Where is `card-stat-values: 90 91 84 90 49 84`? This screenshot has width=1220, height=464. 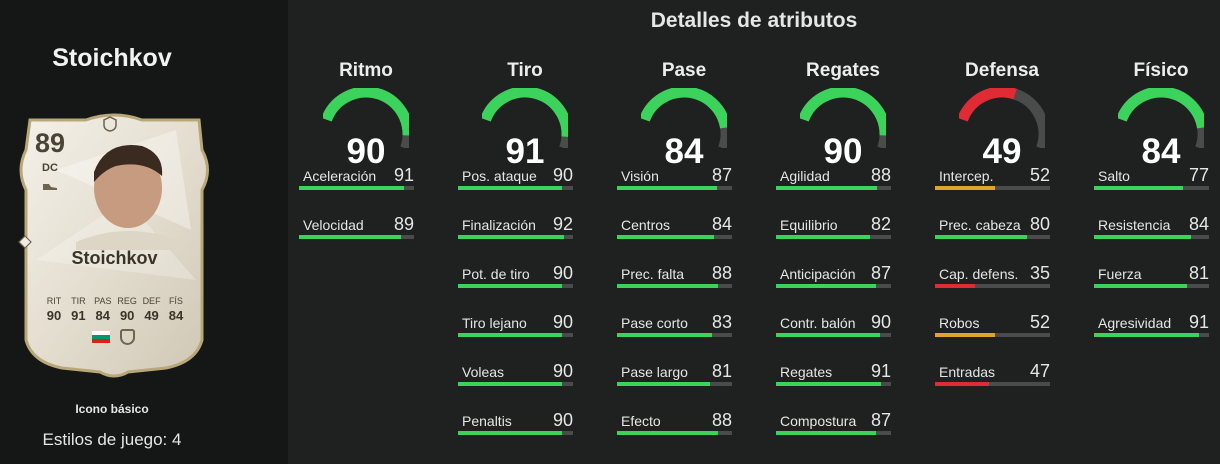 card-stat-values: 90 91 84 90 49 84 is located at coordinates (115, 315).